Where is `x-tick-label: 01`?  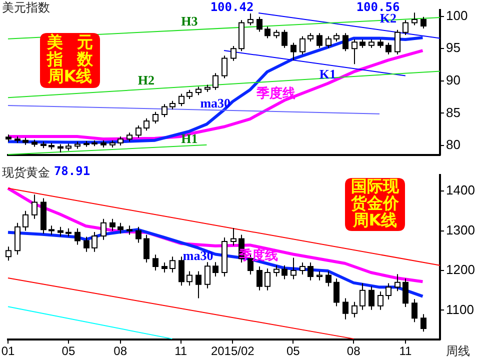 x-tick-label: 01 is located at coordinates (8, 351).